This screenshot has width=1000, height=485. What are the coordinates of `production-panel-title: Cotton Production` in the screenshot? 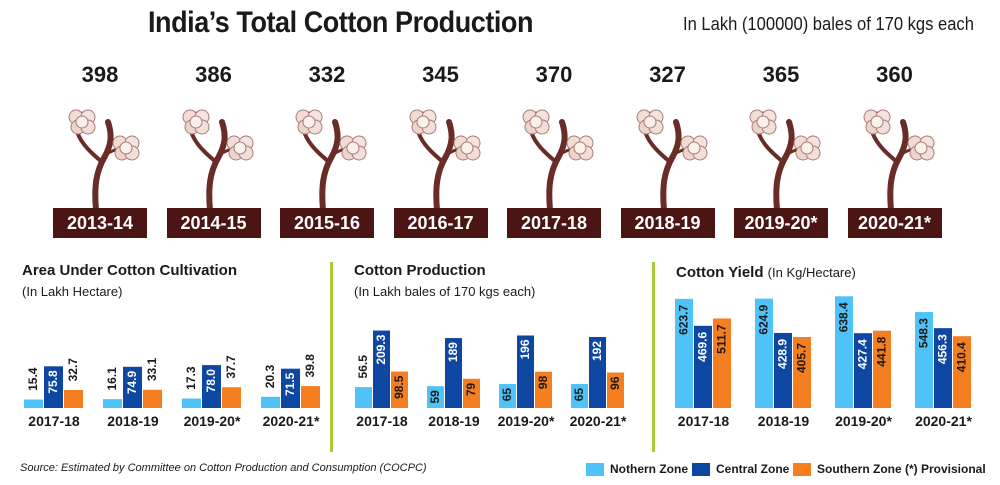 It's located at (420, 270).